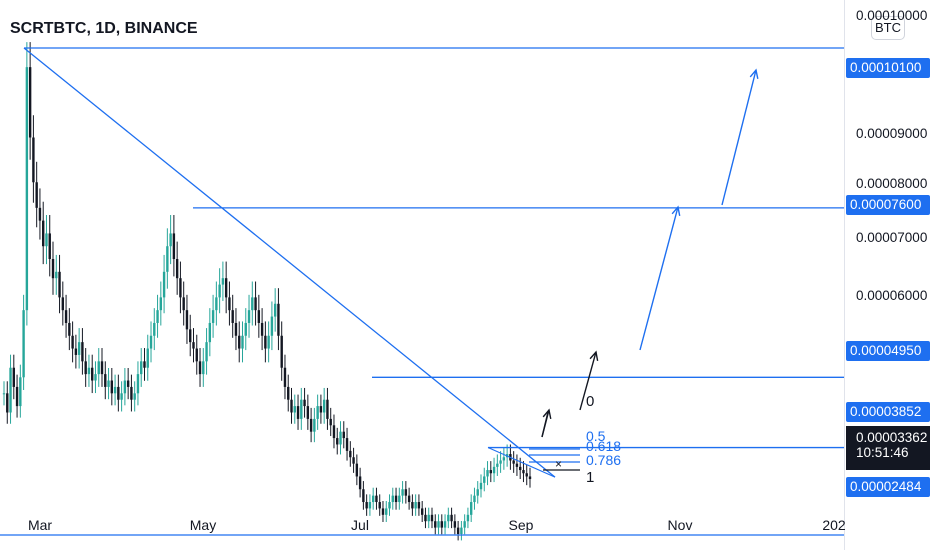 This screenshot has height=550, width=932. I want to click on chart-title: SCRTBTC, 1D, BINANCE, so click(104, 28).